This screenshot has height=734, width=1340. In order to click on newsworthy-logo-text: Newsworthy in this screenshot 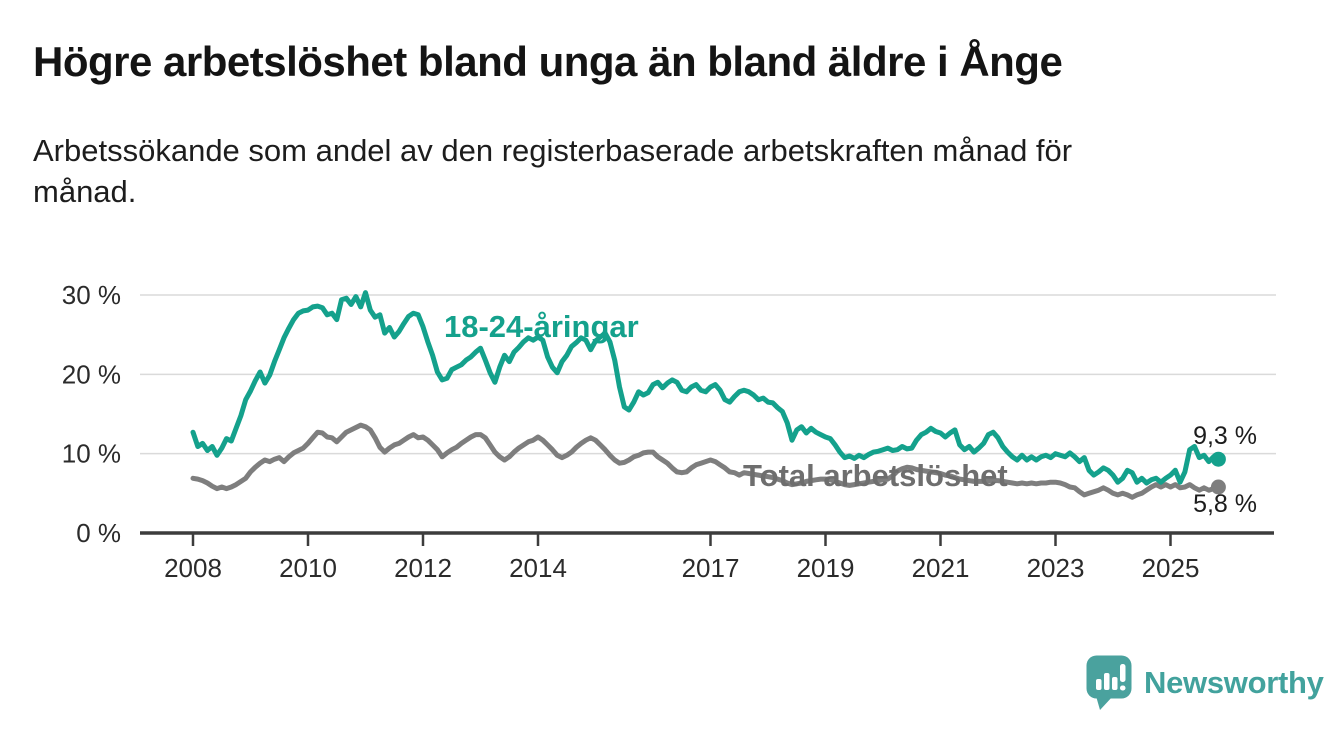, I will do `click(1234, 682)`.